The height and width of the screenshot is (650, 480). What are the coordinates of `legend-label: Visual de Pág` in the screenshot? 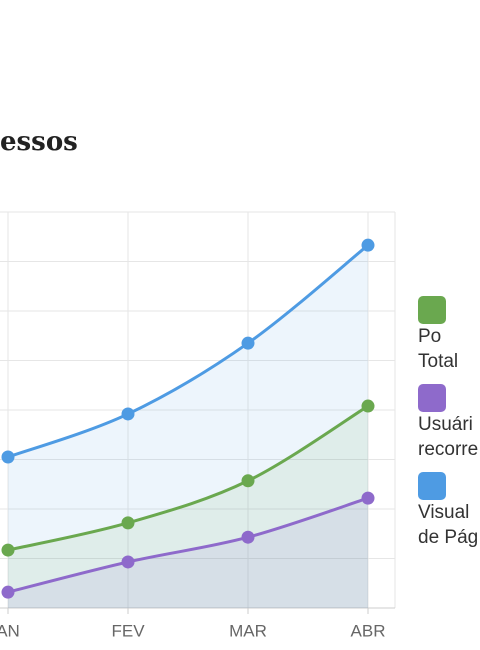 It's located at (448, 525).